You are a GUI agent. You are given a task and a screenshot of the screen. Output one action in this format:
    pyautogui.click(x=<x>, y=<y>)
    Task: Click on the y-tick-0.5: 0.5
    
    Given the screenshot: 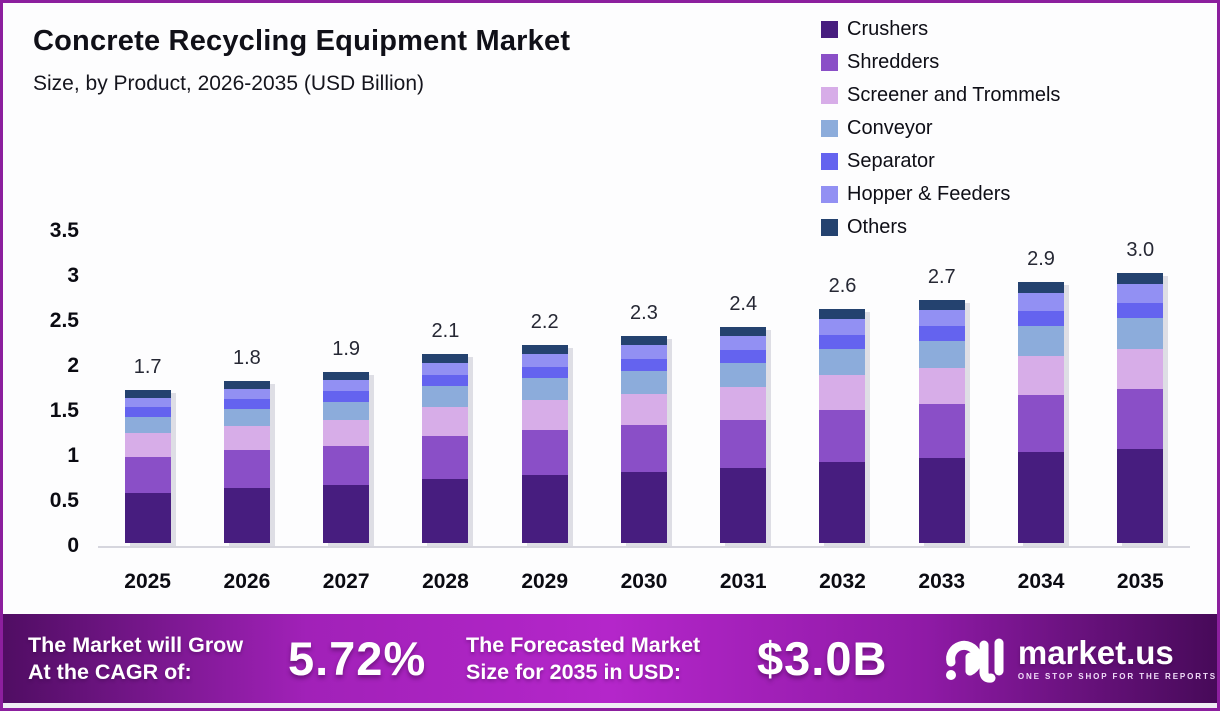 What is the action you would take?
    pyautogui.click(x=64, y=500)
    